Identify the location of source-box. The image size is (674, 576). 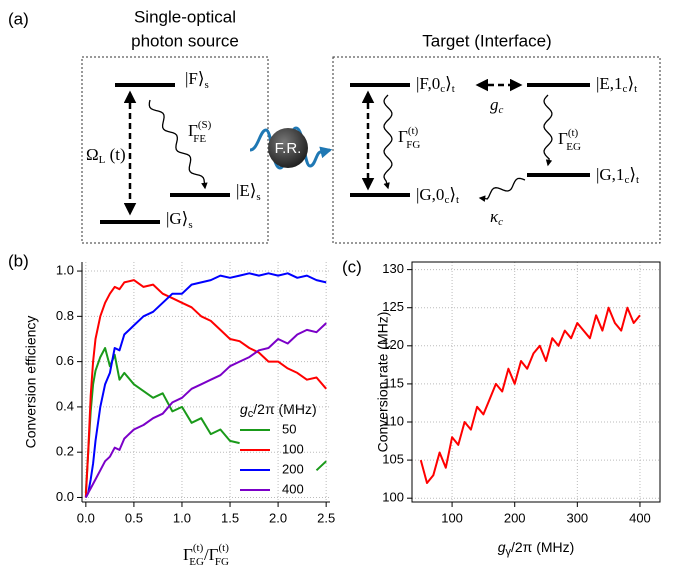
(175, 150).